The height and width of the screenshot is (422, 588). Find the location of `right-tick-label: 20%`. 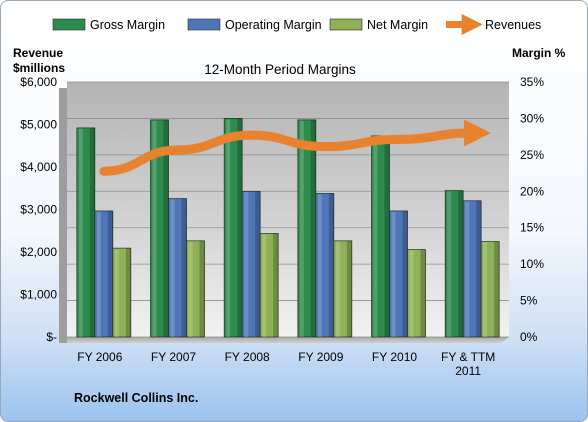

right-tick-label: 20% is located at coordinates (532, 191).